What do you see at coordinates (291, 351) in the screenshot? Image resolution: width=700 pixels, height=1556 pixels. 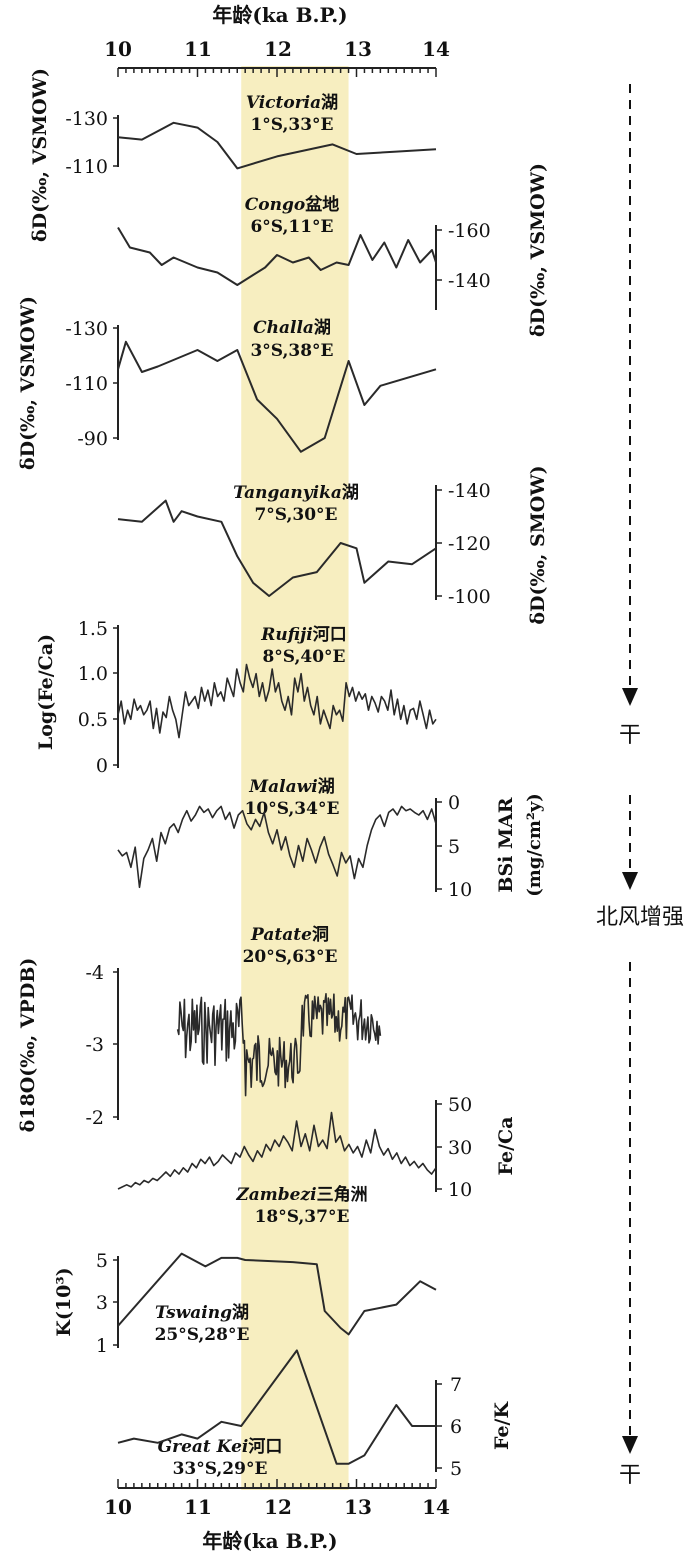 I see `challa-coords: 3°S,38°E` at bounding box center [291, 351].